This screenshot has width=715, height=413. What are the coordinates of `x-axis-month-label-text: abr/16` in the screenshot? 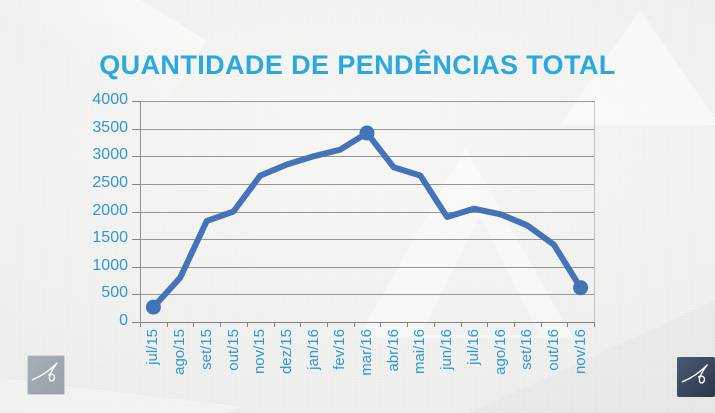 It's located at (393, 350).